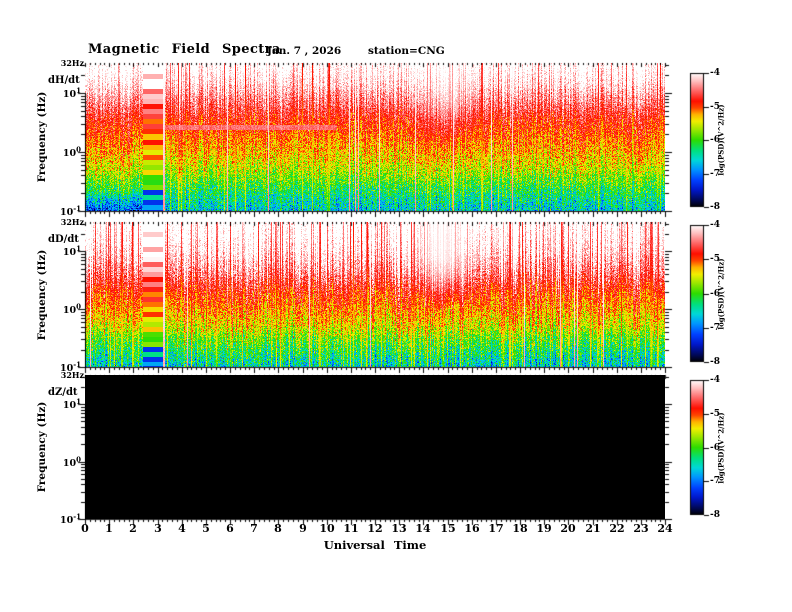 Image resolution: width=792 pixels, height=612 pixels. I want to click on colorbar-dz: -4 -5 -6 -7 -8 log(PSD)(V^2/Hz), so click(708, 447).